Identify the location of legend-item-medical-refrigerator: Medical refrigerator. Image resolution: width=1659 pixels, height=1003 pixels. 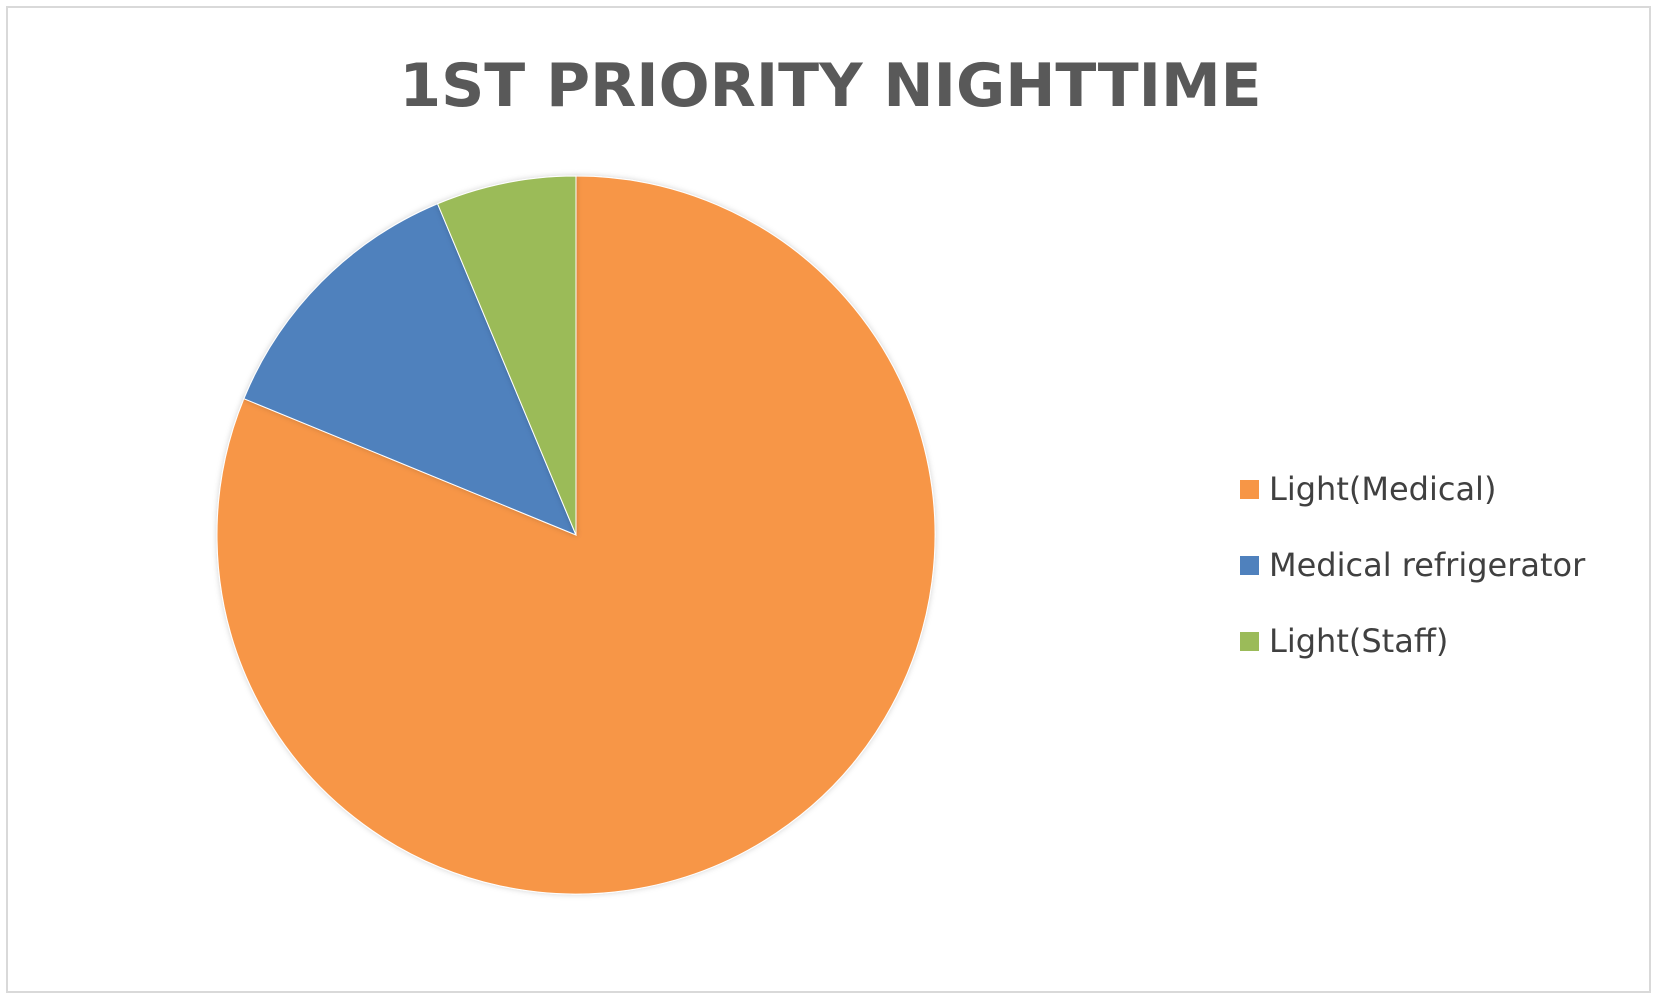
(1412, 565).